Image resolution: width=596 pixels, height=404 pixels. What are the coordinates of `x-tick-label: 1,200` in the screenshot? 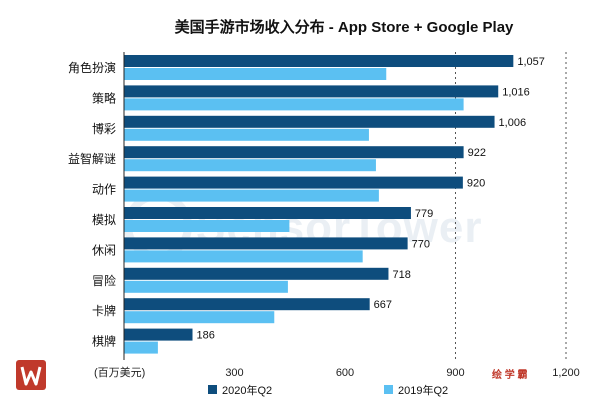 It's located at (566, 373).